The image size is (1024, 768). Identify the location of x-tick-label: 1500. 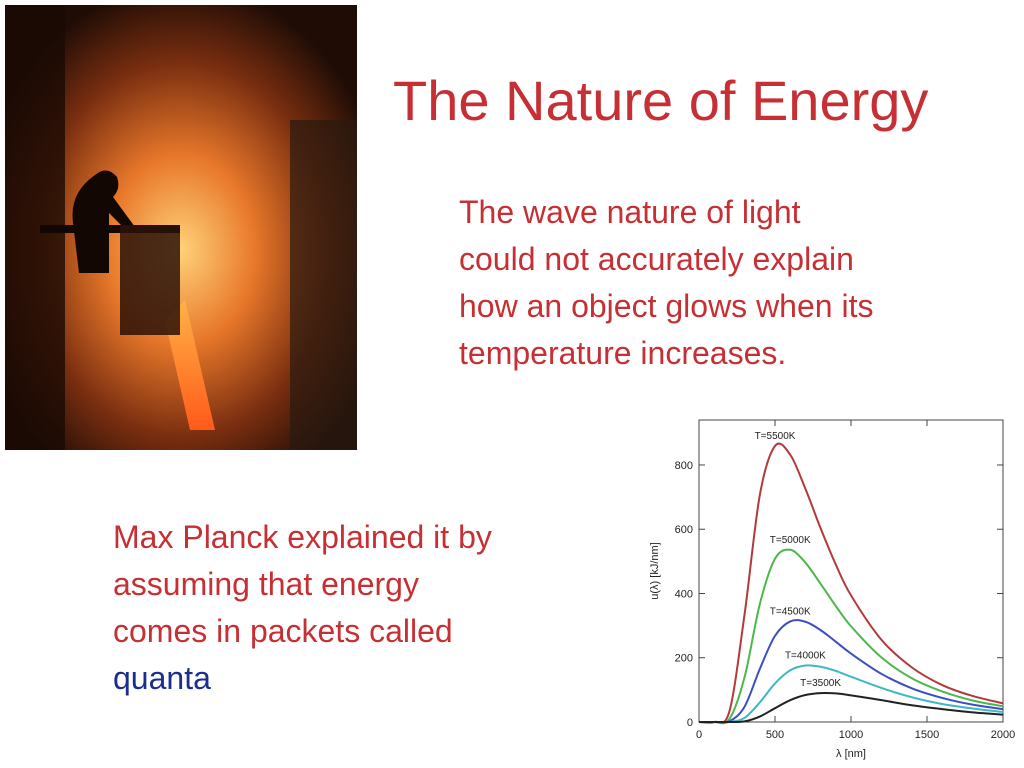
(927, 735).